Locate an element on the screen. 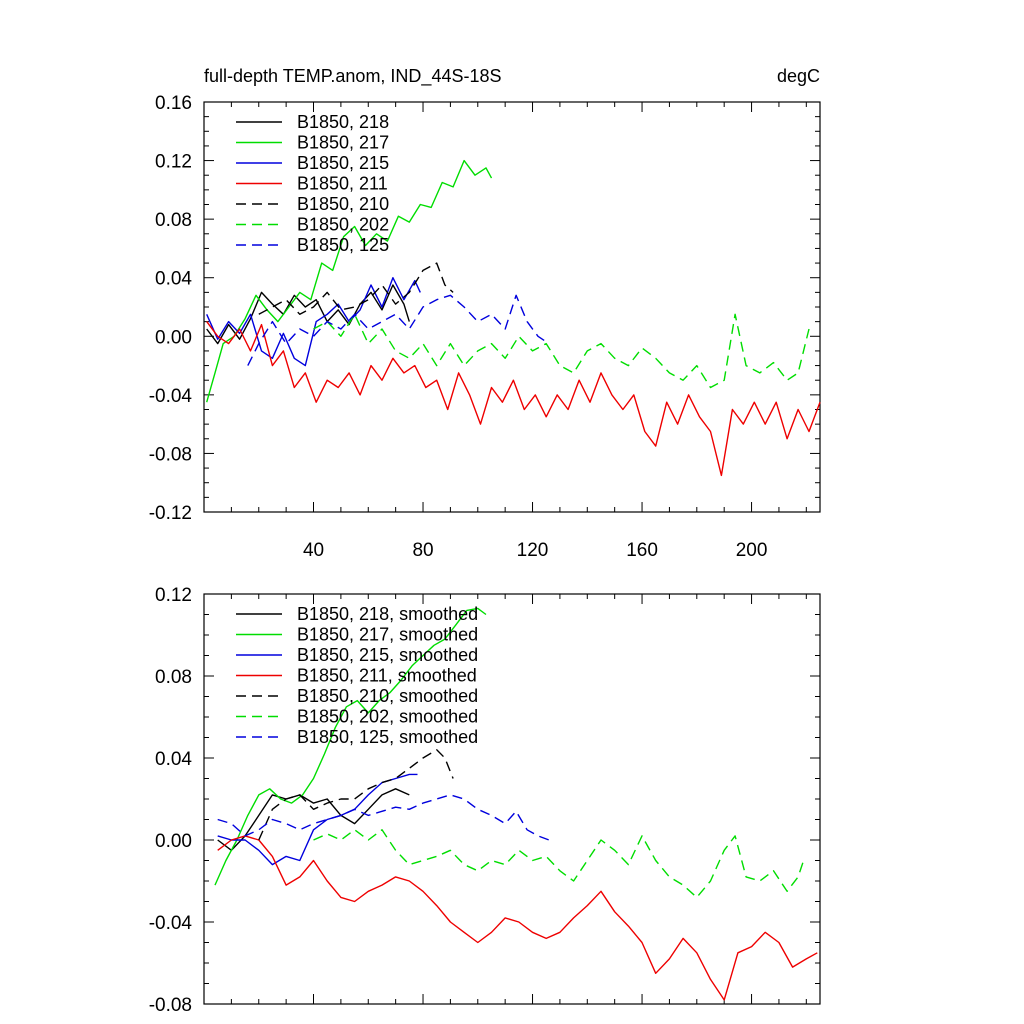 This screenshot has height=1024, width=1024. legend-label: B1850, 211, smoothed is located at coordinates (387, 676).